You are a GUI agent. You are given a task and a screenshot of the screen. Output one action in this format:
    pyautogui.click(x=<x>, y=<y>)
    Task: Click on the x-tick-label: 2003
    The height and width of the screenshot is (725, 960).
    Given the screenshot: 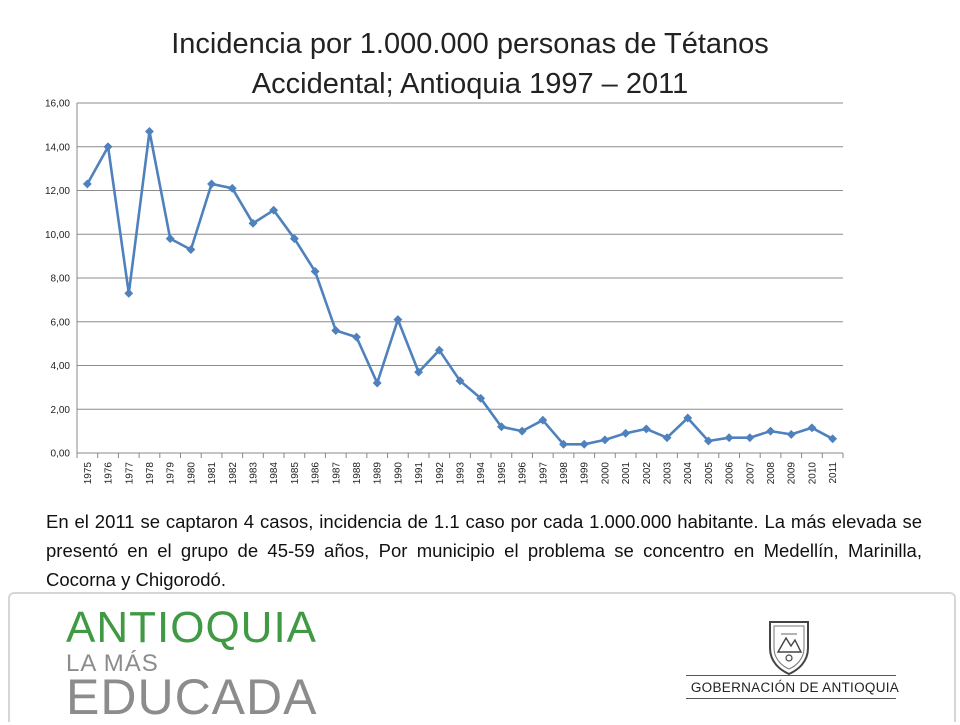 What is the action you would take?
    pyautogui.click(x=668, y=473)
    